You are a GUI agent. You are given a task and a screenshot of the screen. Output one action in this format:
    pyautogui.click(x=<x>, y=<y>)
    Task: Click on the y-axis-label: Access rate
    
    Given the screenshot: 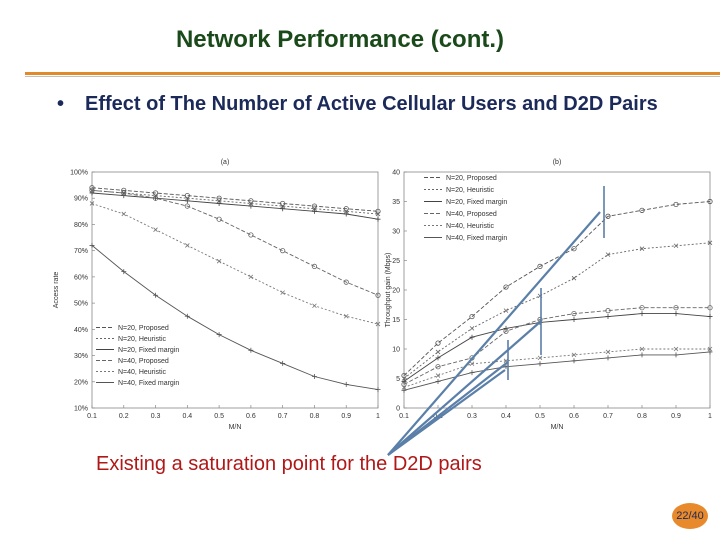 What is the action you would take?
    pyautogui.click(x=56, y=290)
    